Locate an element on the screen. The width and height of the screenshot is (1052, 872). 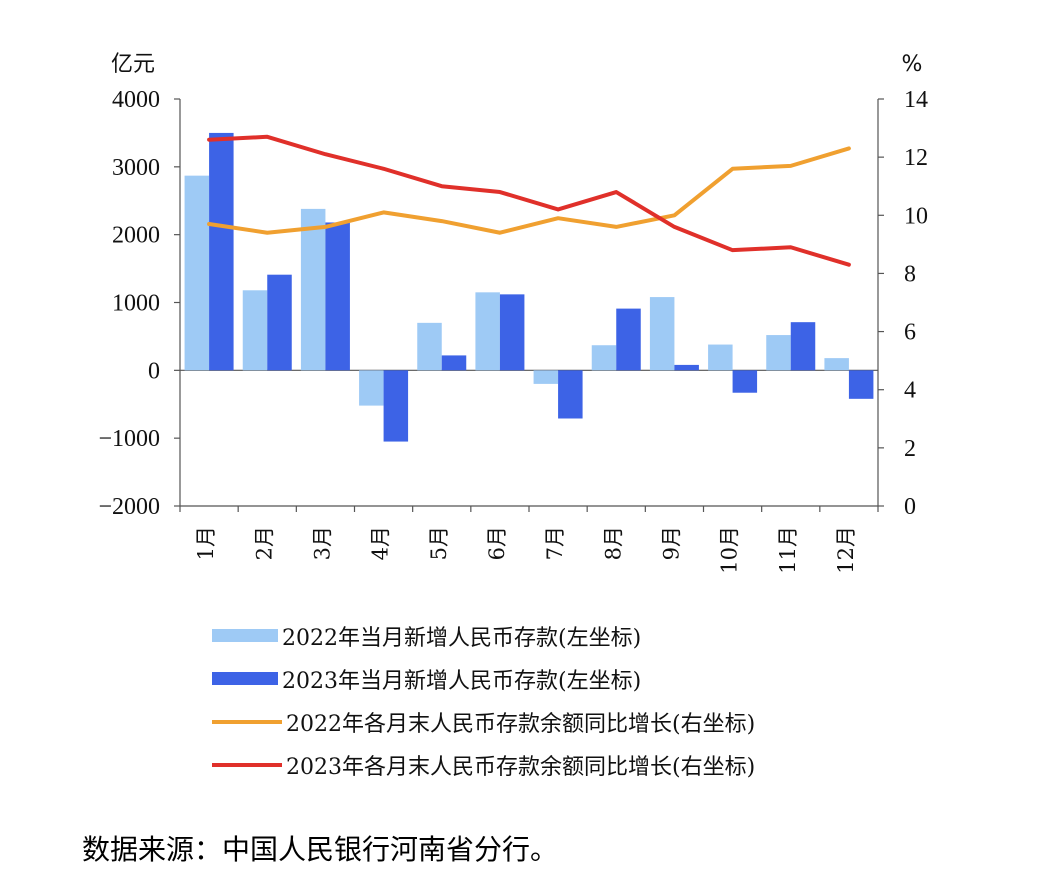
legend-item-2023-bars: 2023年当月新增人民币存款(左坐标) is located at coordinates (483, 678).